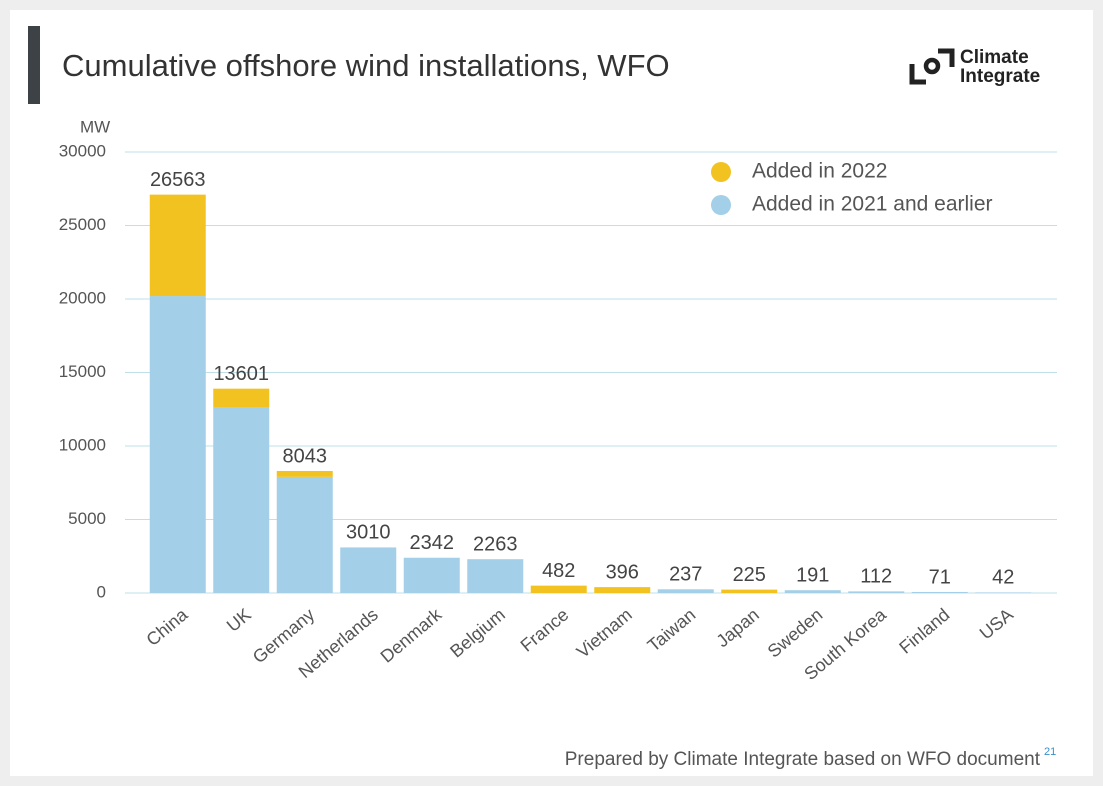 The height and width of the screenshot is (786, 1103). What do you see at coordinates (1003, 578) in the screenshot?
I see `total-label: 42` at bounding box center [1003, 578].